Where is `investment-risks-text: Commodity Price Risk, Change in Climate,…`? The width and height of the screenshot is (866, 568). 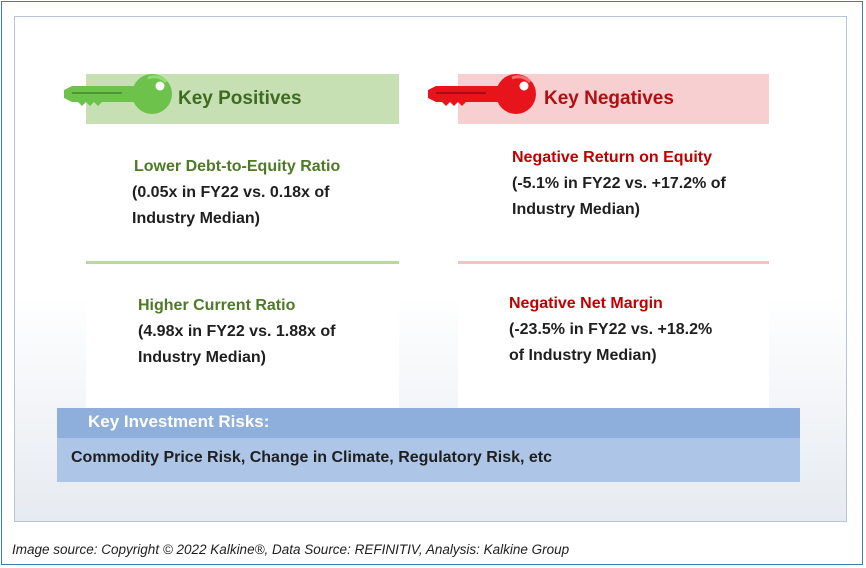 investment-risks-text: Commodity Price Risk, Change in Climate,… is located at coordinates (312, 457).